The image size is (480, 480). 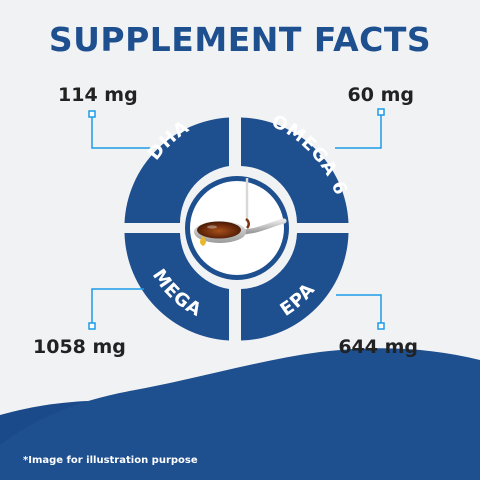 I want to click on quadrant-epa, so click(x=295, y=287).